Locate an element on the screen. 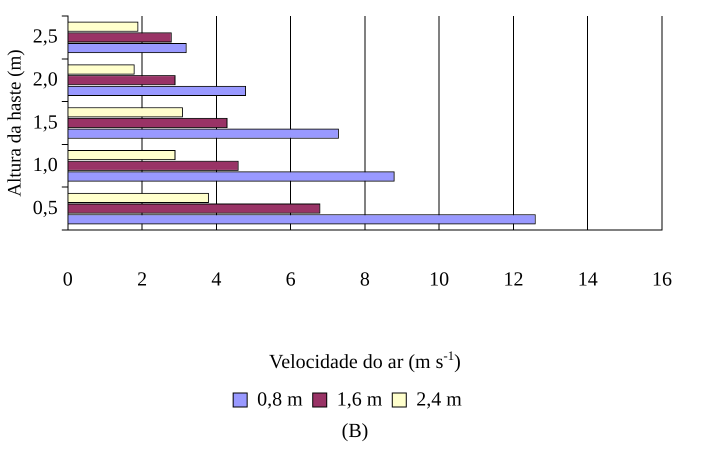  y-tick-label: 2,0 is located at coordinates (45, 79).